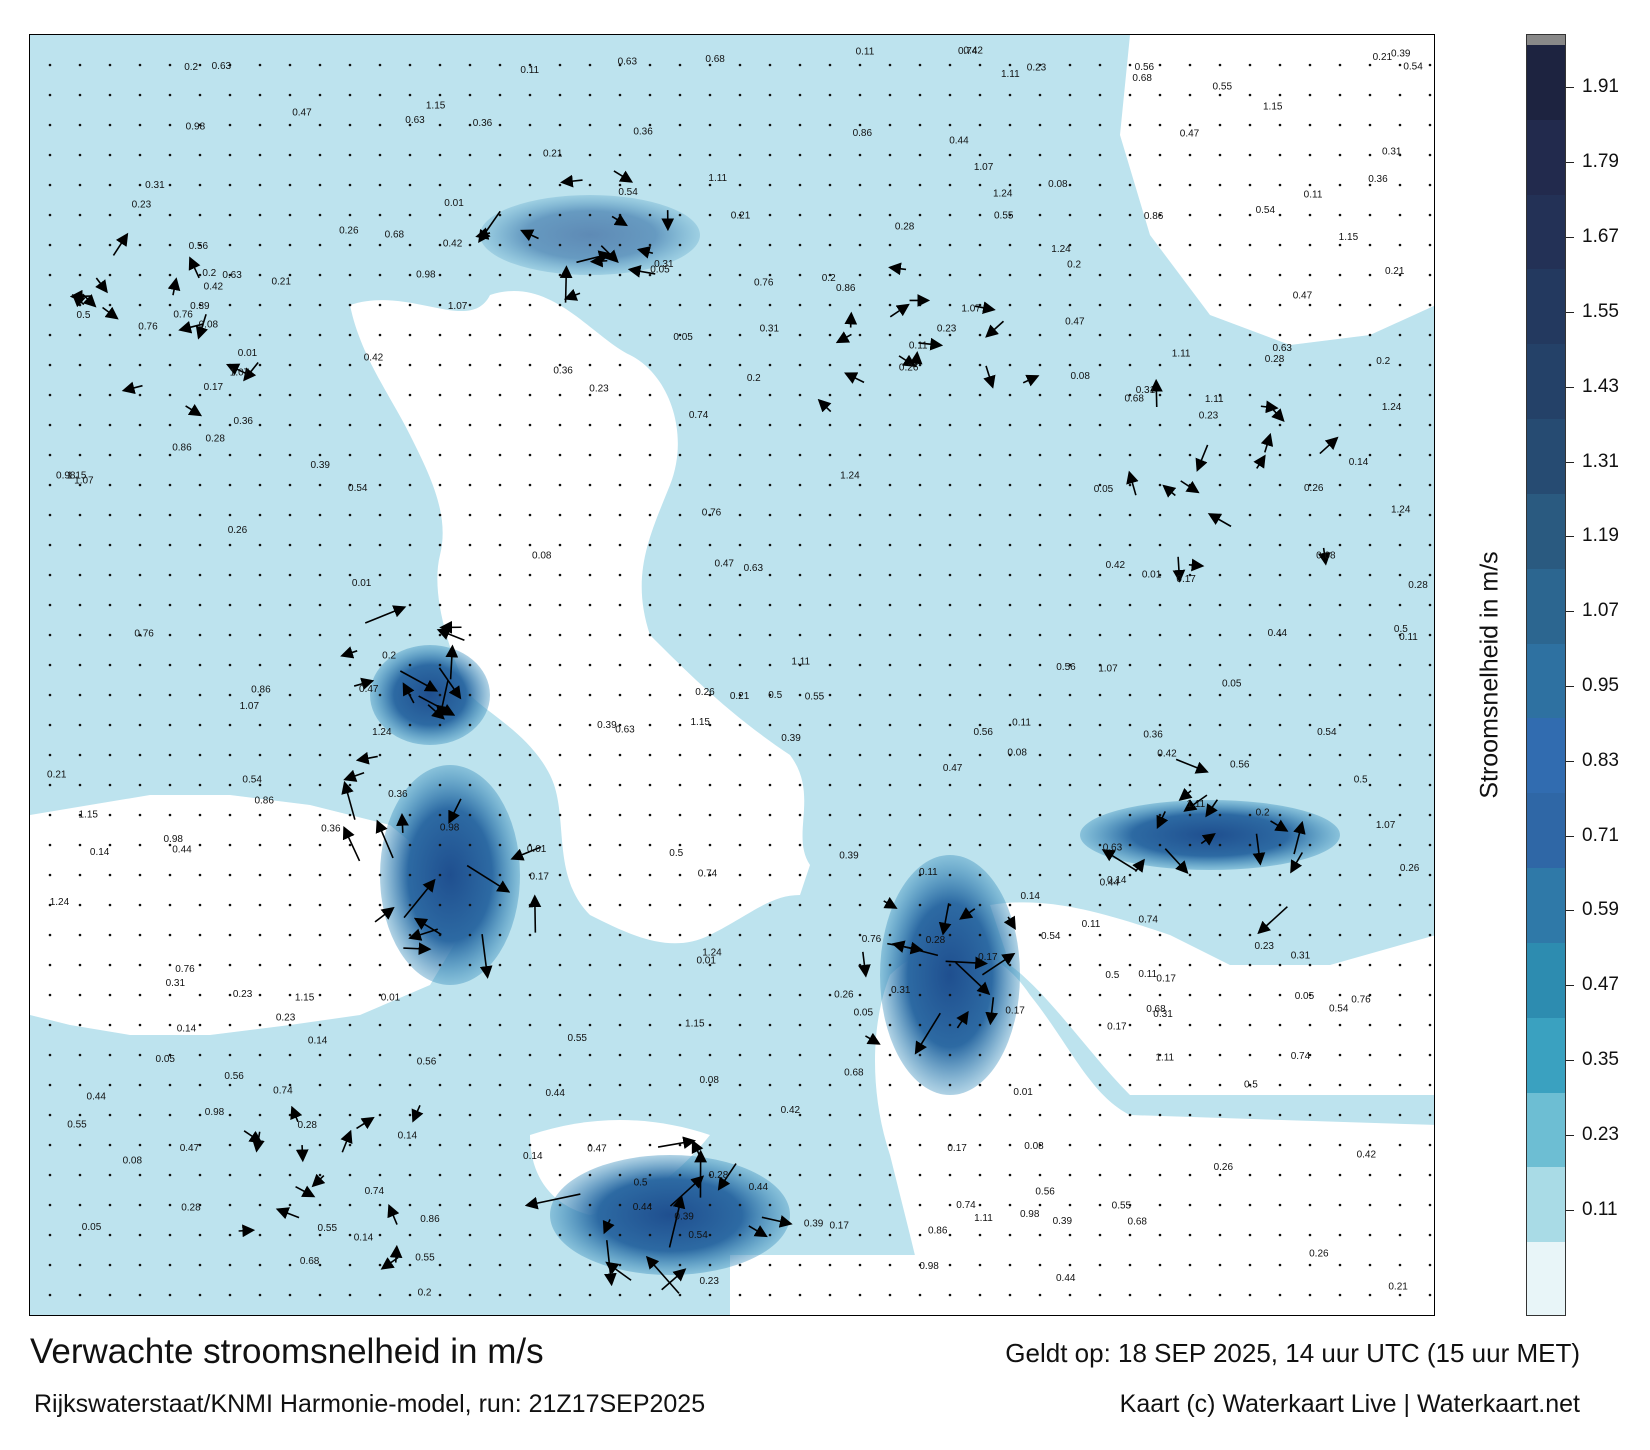 The width and height of the screenshot is (1650, 1450). I want to click on speed-label: 0.47, so click(1303, 296).